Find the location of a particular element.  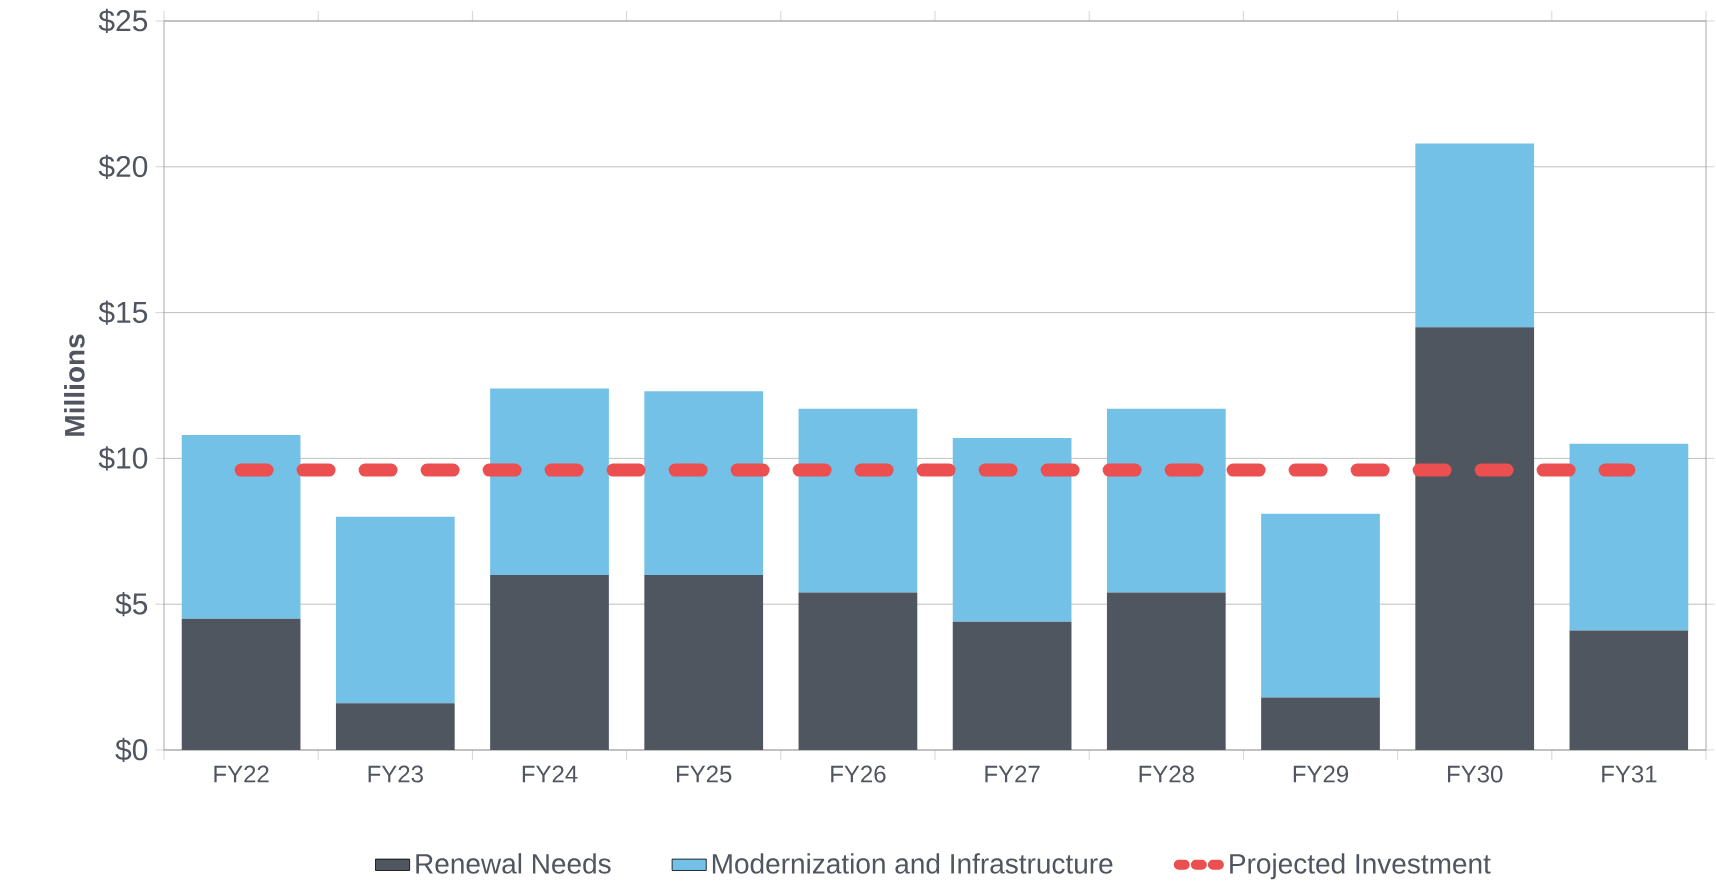

legend-label: Renewal Needs is located at coordinates (513, 863).